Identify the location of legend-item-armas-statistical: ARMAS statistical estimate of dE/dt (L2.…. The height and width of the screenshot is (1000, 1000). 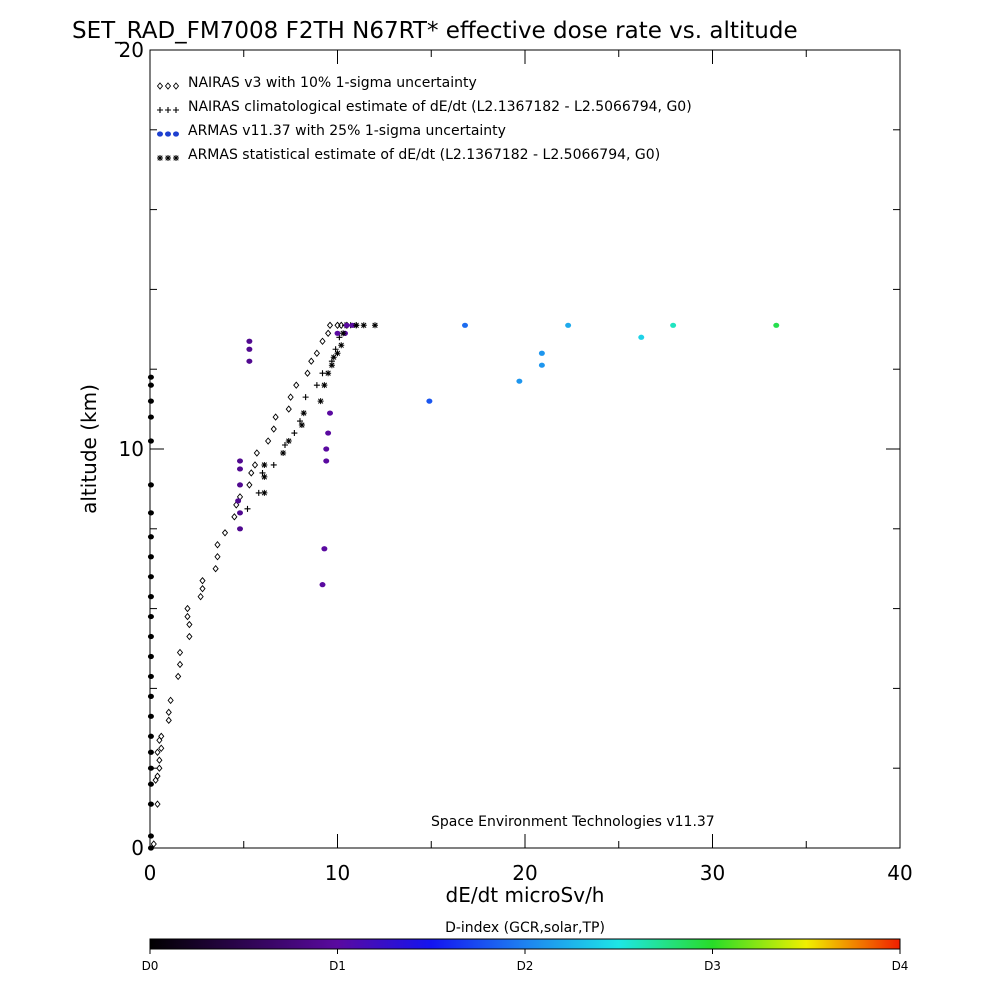
(424, 155).